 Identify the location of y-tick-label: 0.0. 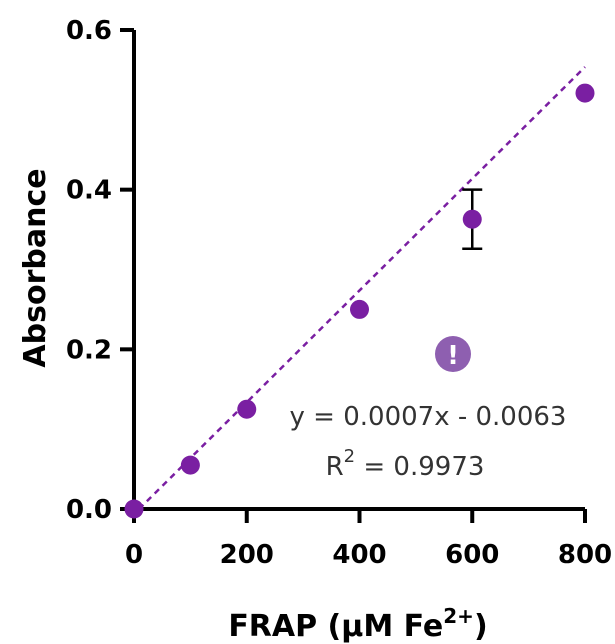
(89, 510).